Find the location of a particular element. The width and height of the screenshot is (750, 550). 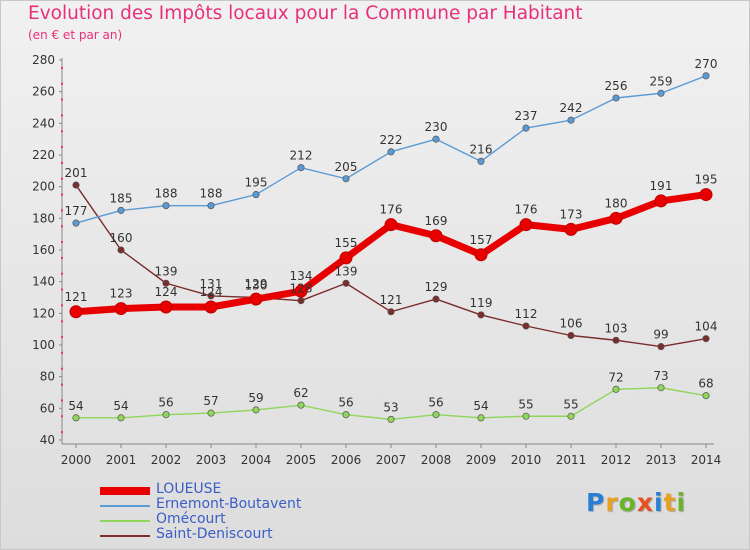

data-label: 139 is located at coordinates (346, 271).